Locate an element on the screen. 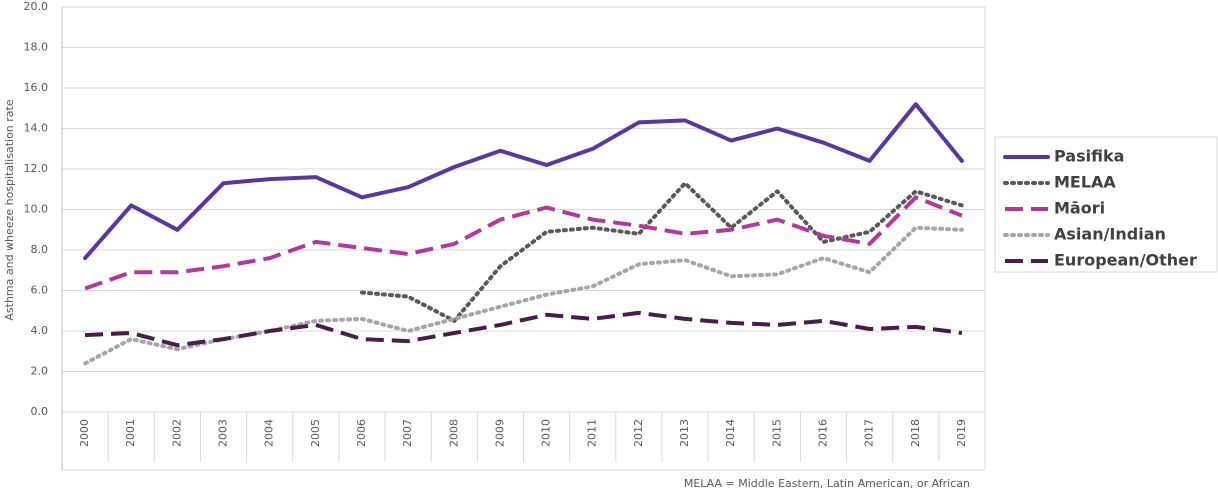  x-tick-label: 2012 is located at coordinates (638, 433).